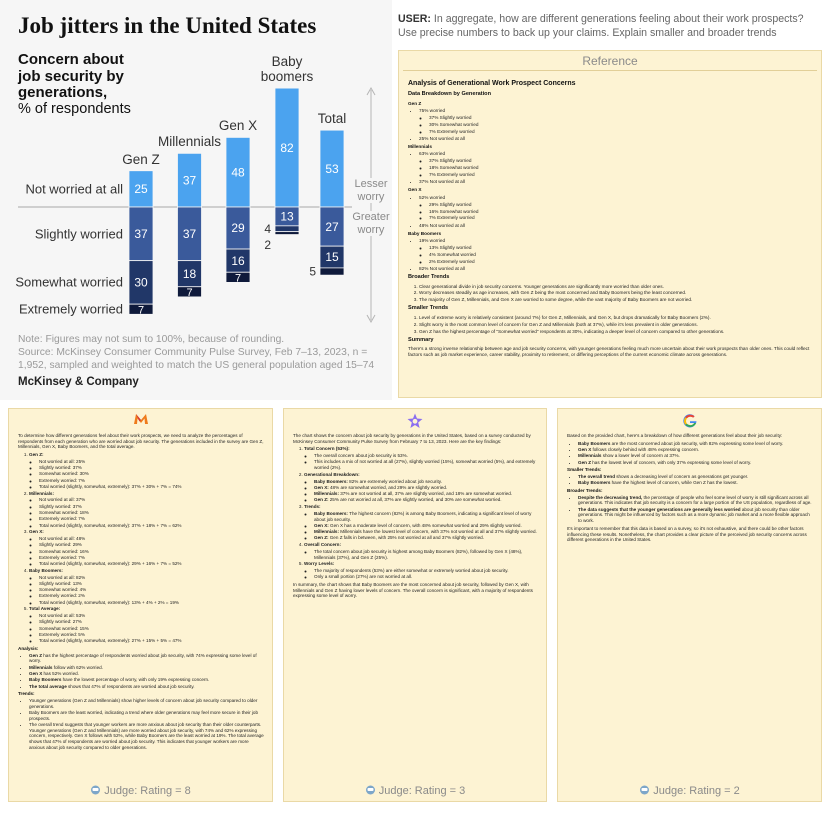 Image resolution: width=830 pixels, height=830 pixels. What do you see at coordinates (147, 791) in the screenshot?
I see `rating-text: Judge: Rating = 8` at bounding box center [147, 791].